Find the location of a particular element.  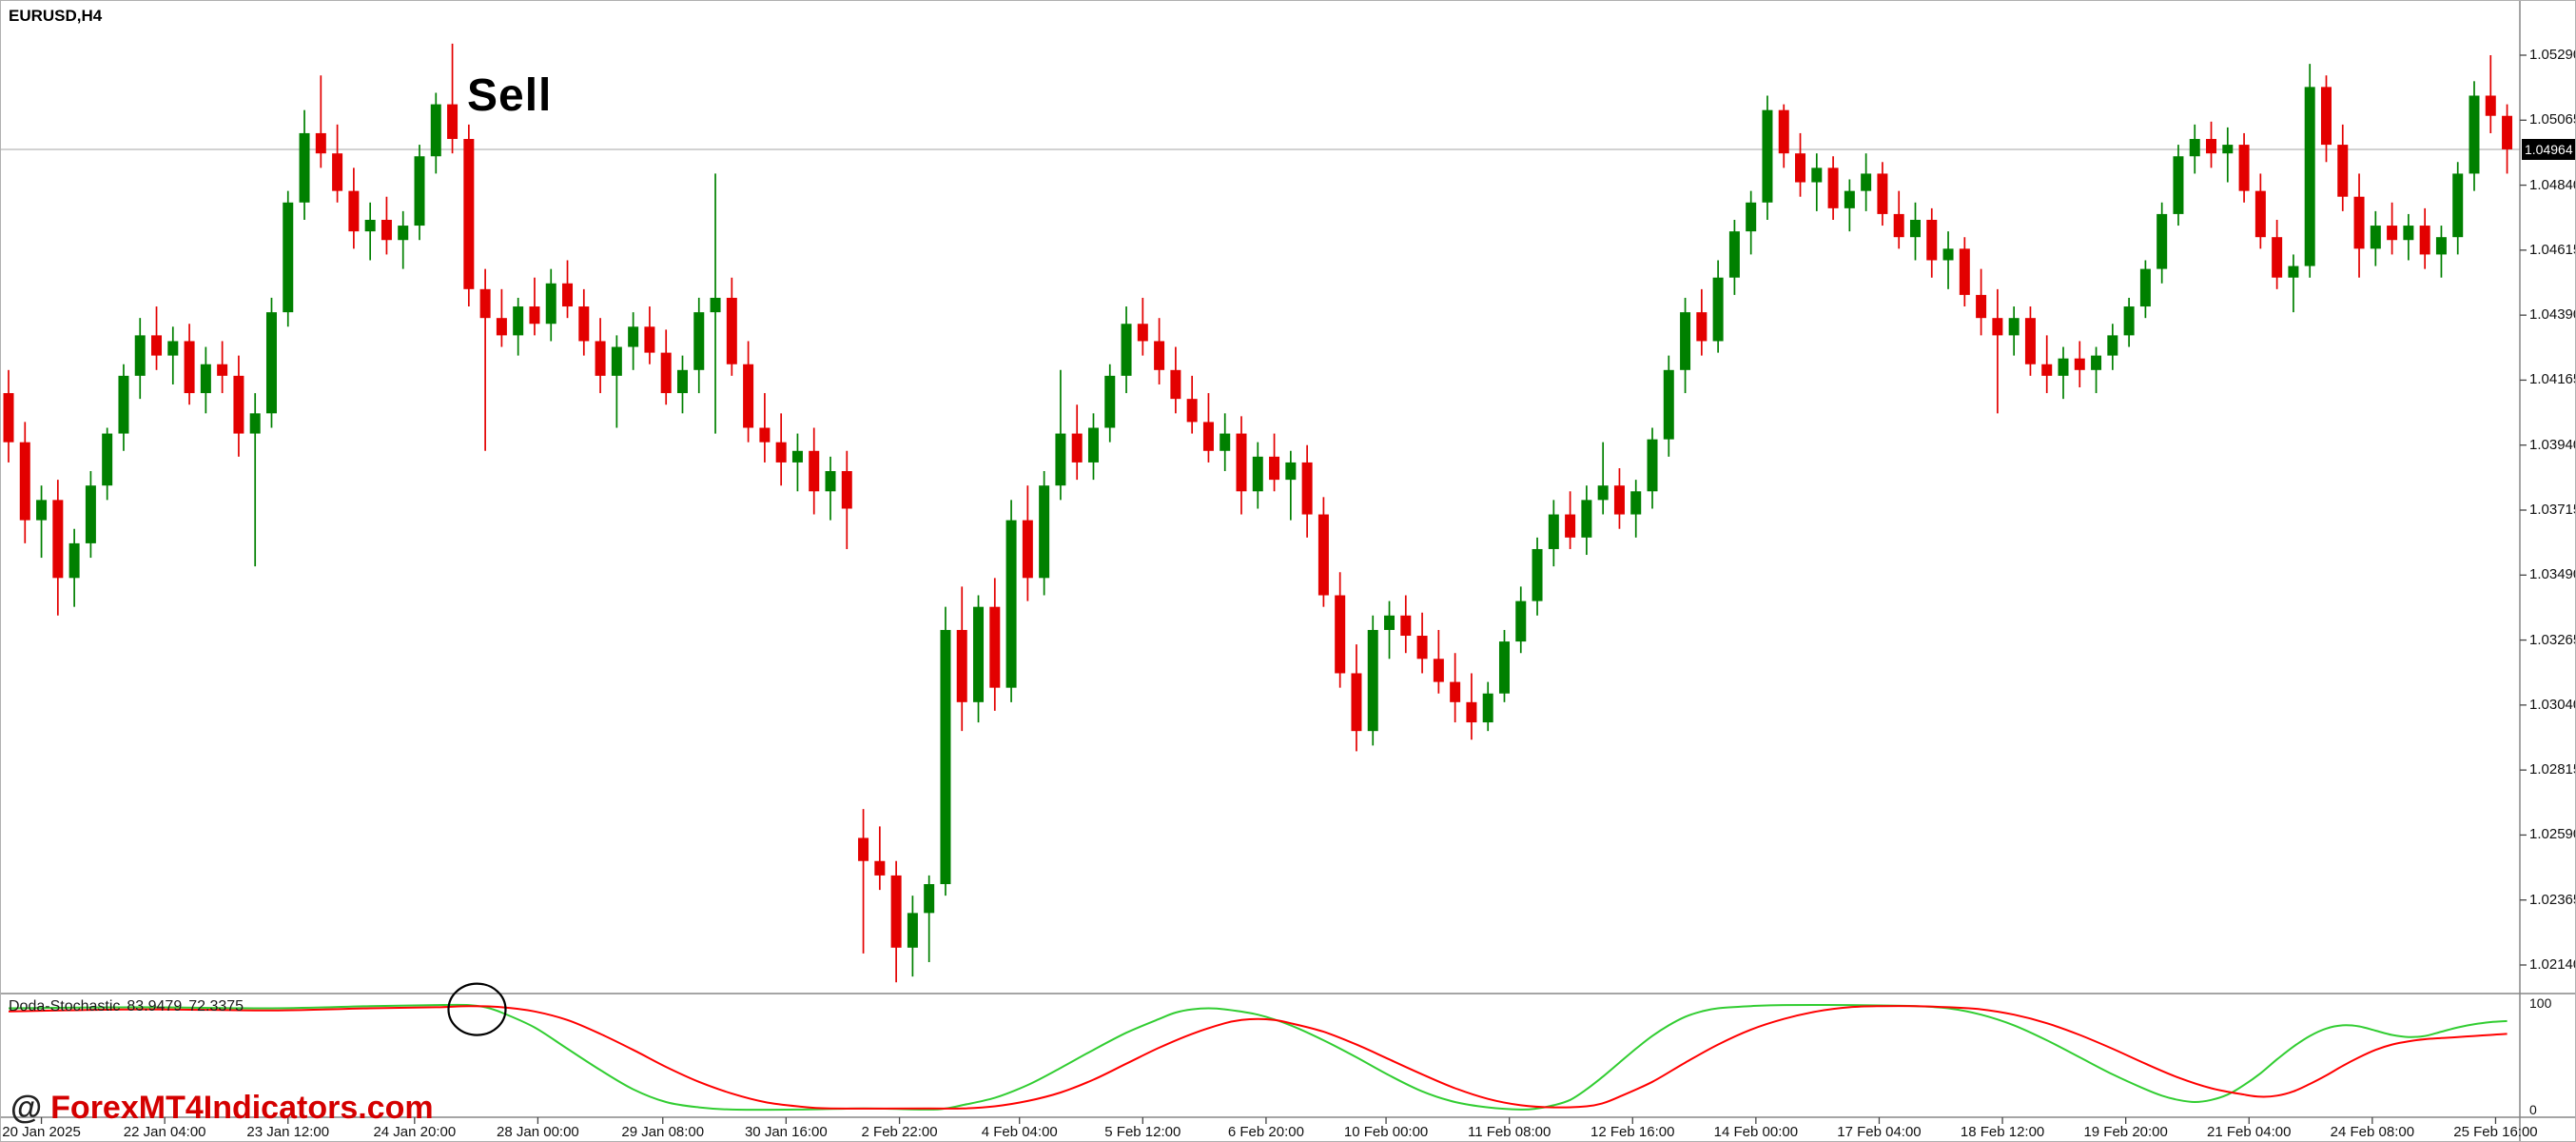

time-axis-label: 30 Jan 16:00 is located at coordinates (786, 1132).